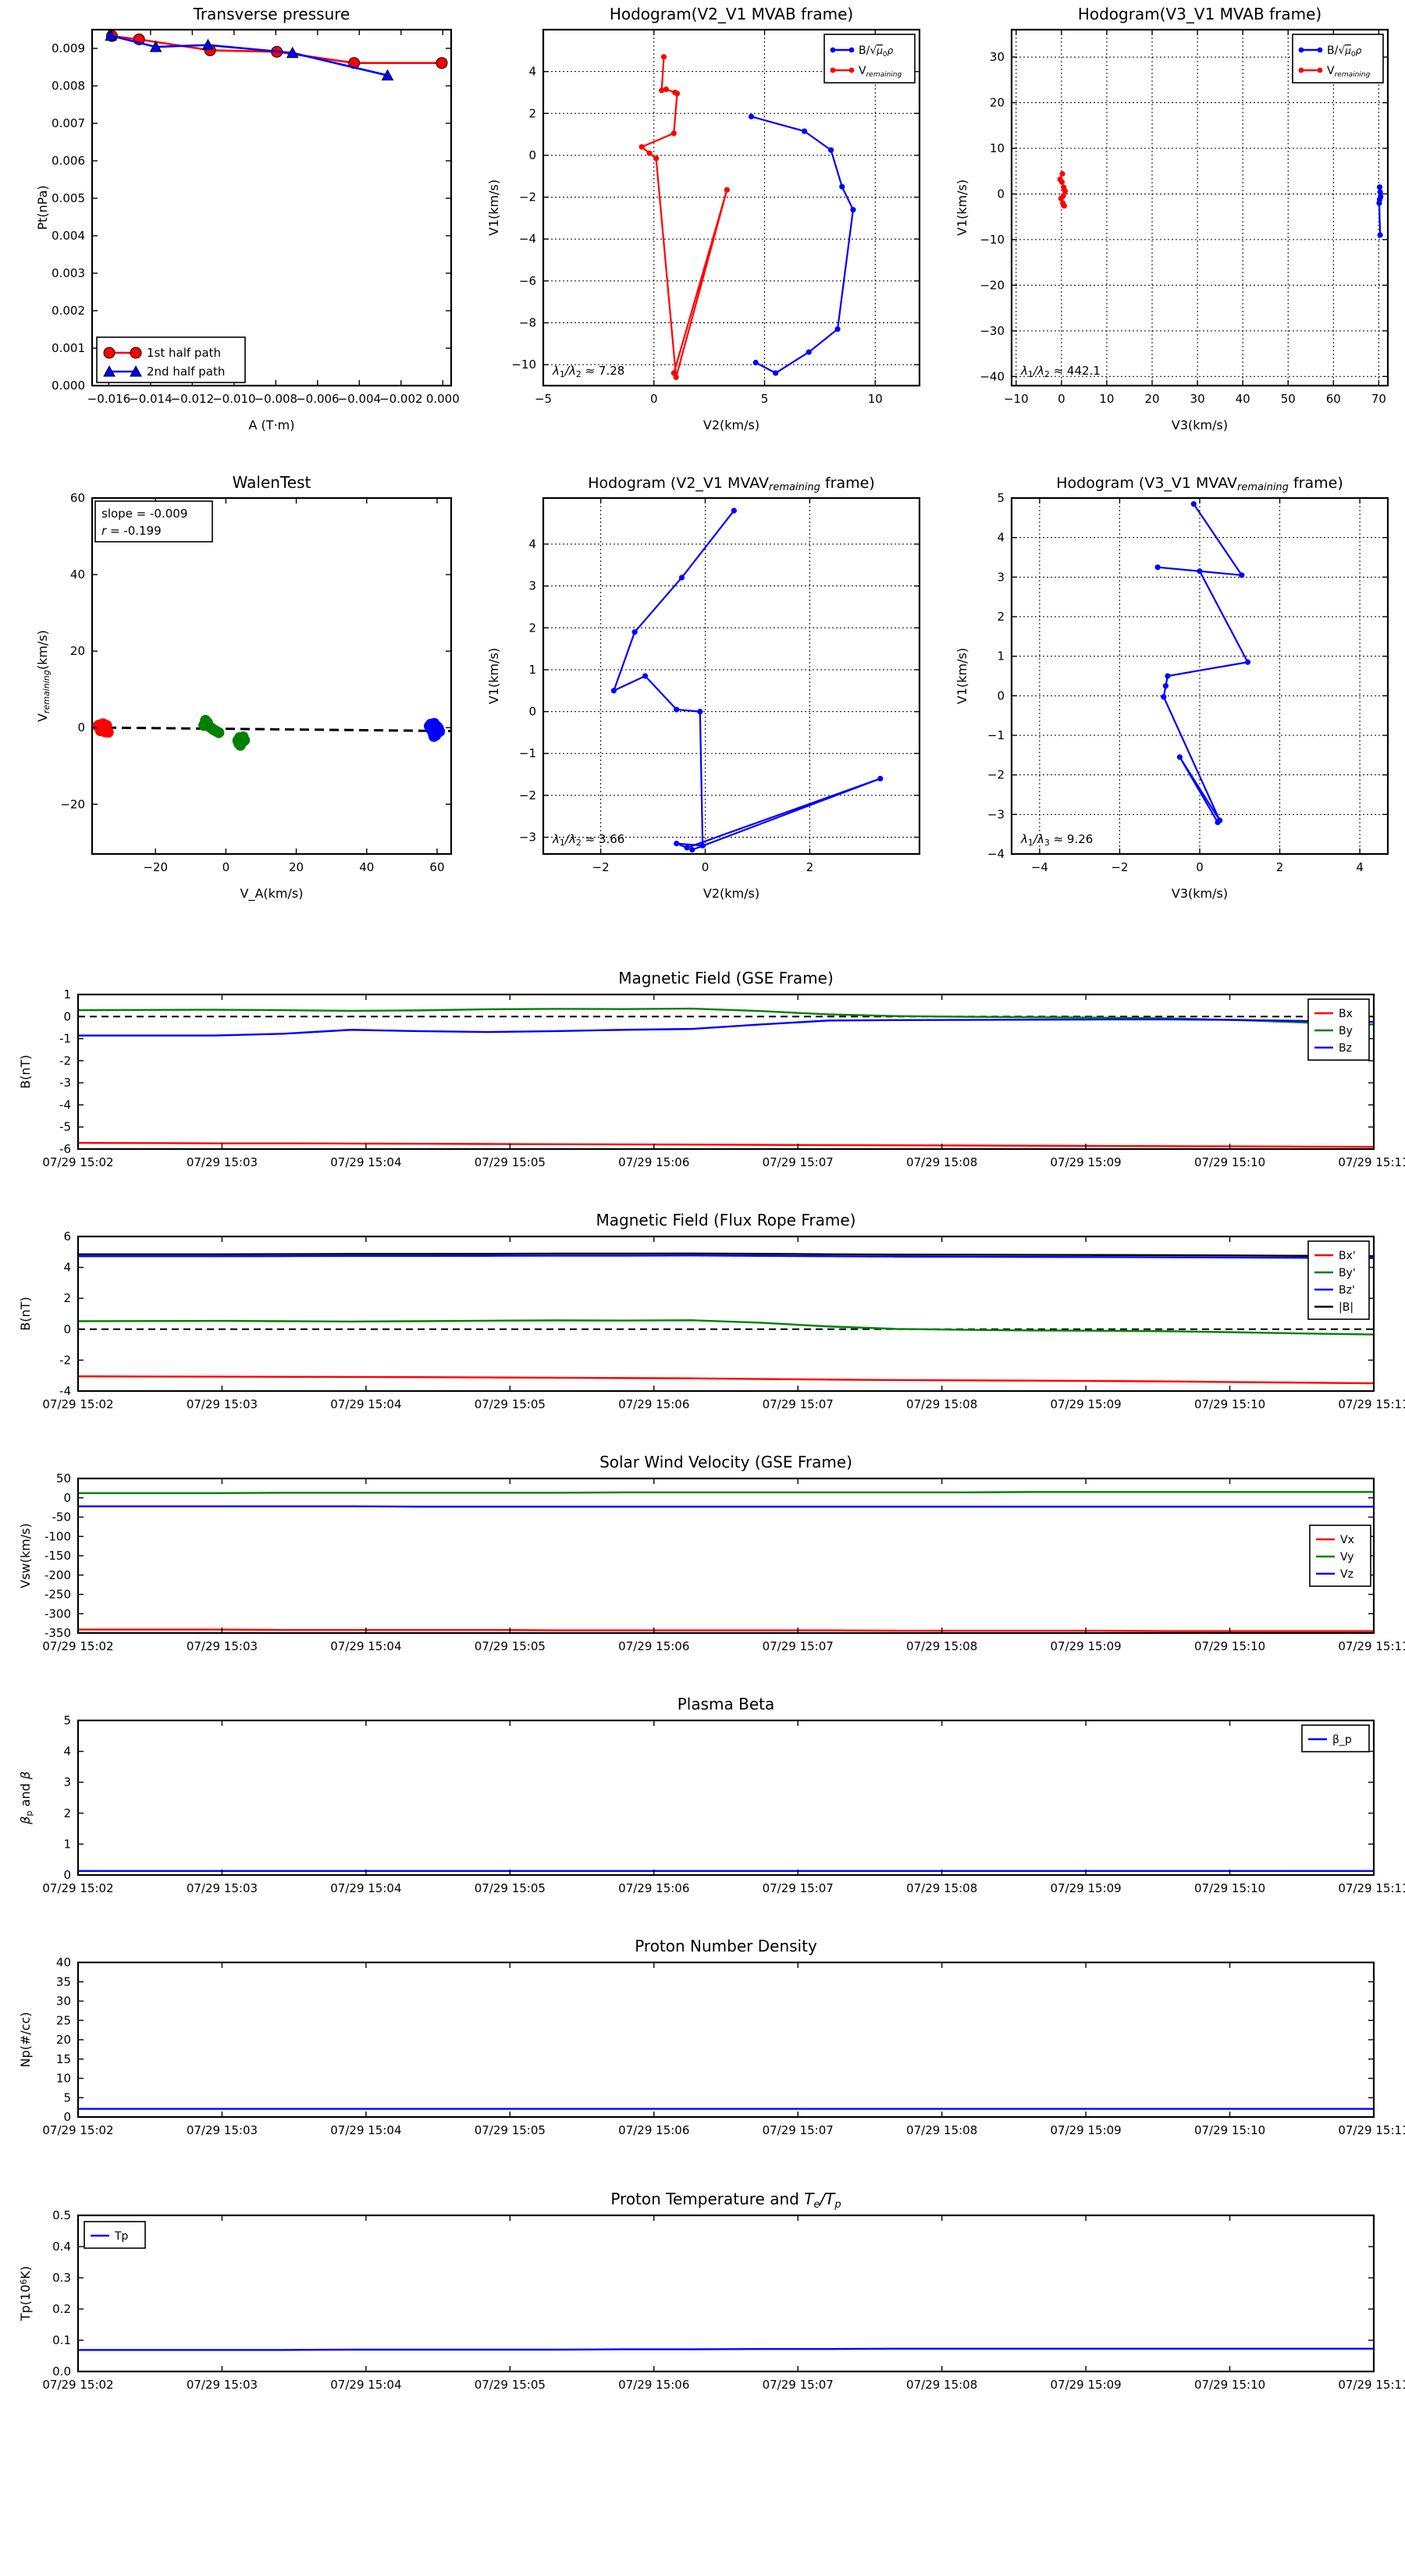  Describe the element at coordinates (1378, 399) in the screenshot. I see `xticklabel: 70` at that location.